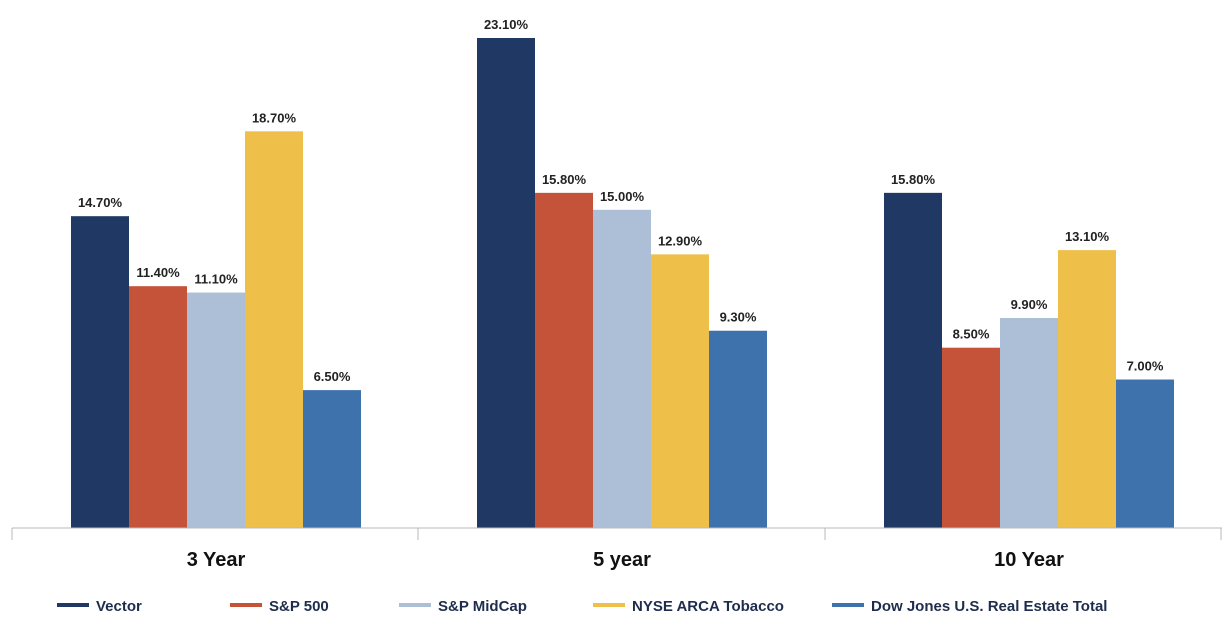 The image size is (1222, 617). What do you see at coordinates (738, 429) in the screenshot?
I see `bar-dow-jones-u-s-real-estate-total-5-year` at bounding box center [738, 429].